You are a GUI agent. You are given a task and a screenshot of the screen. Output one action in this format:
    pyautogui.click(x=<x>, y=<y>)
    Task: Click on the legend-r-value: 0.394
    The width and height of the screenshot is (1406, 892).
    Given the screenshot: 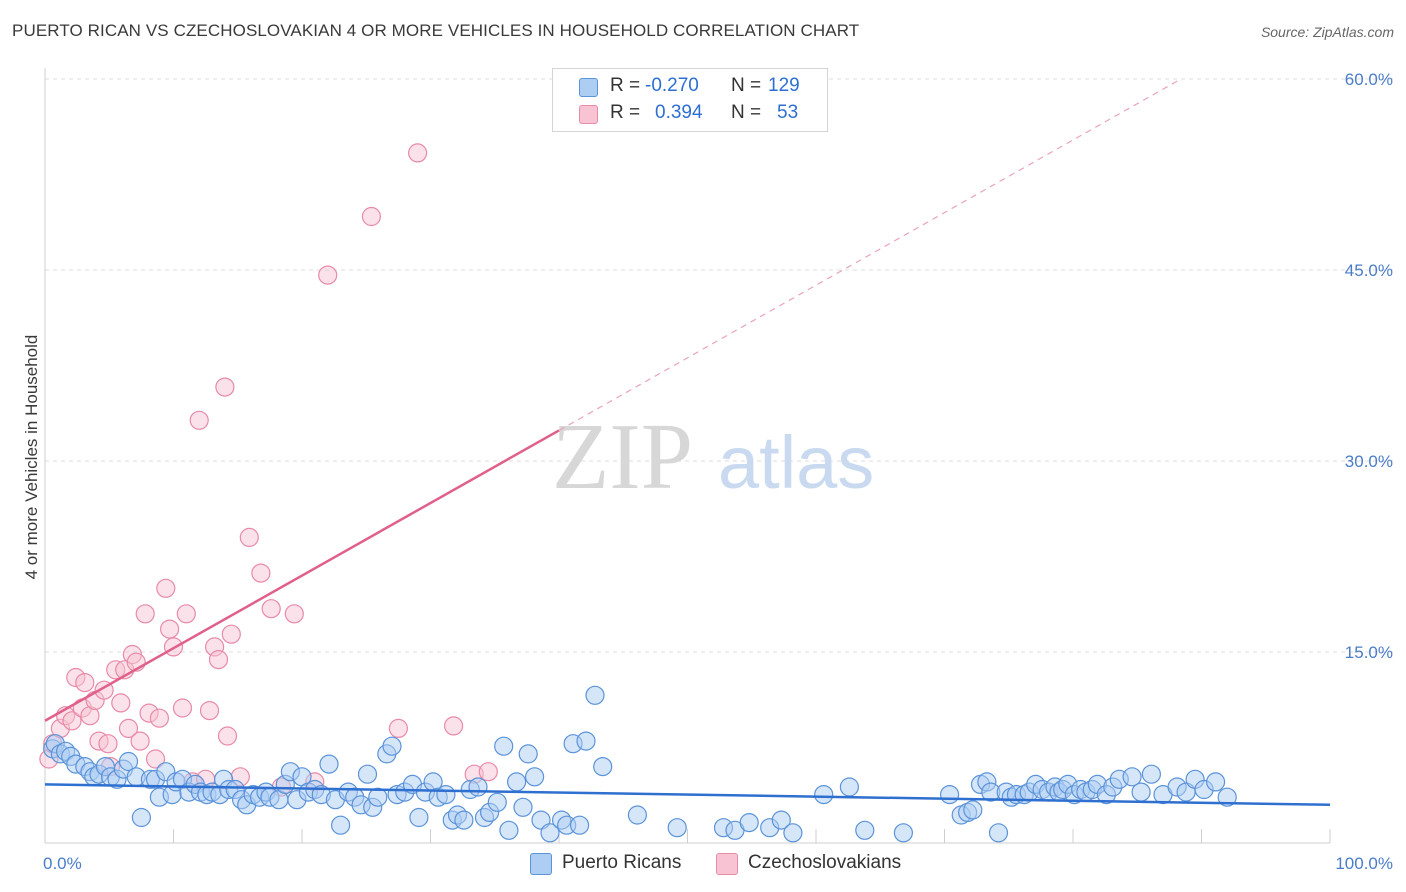 What is the action you would take?
    pyautogui.click(x=679, y=112)
    